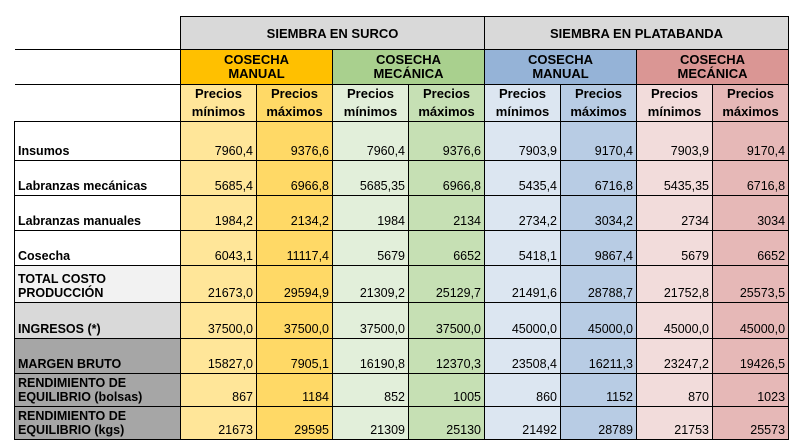 Image resolution: width=800 pixels, height=447 pixels. Describe the element at coordinates (599, 248) in the screenshot. I see `value-cell: 9867,4` at that location.